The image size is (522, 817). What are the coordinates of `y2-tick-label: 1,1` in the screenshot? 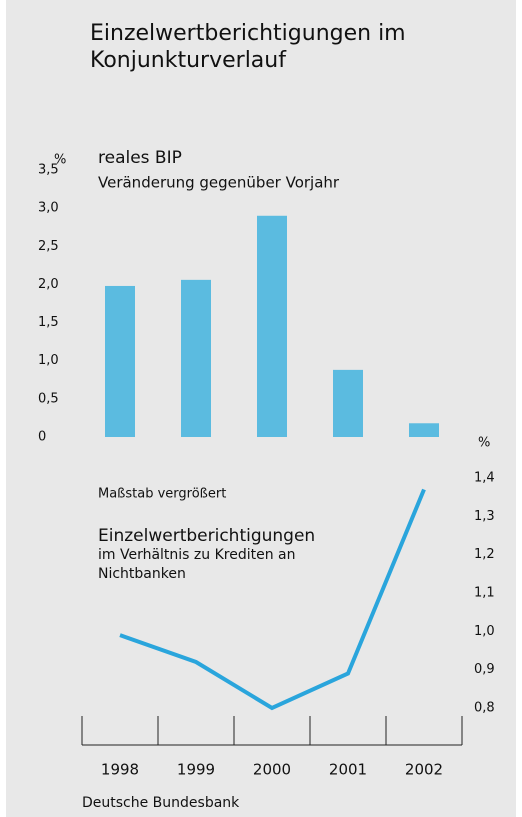 It's located at (484, 593).